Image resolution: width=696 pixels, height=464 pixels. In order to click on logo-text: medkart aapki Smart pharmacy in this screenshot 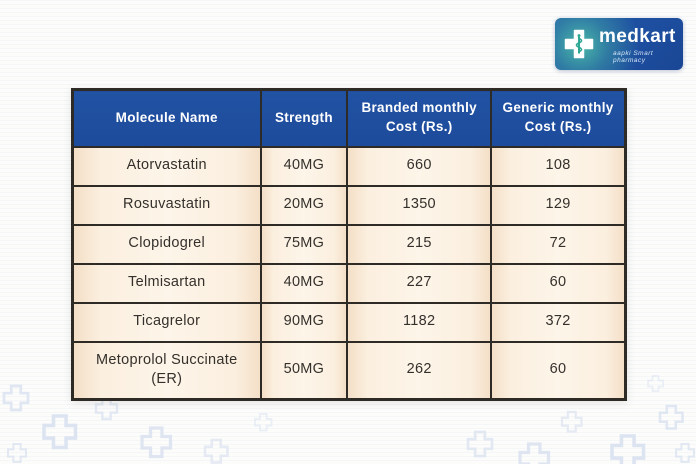, I will do `click(641, 45)`.